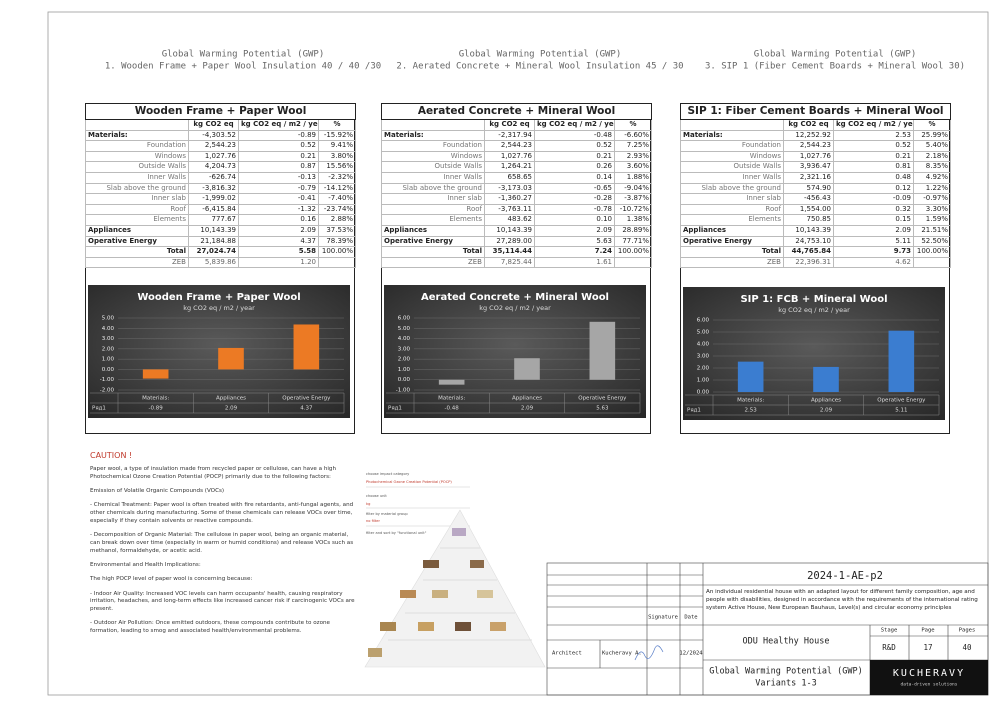  I want to click on table-row: Inner slab -456.43 -0.09 -0.97%, so click(816, 199).